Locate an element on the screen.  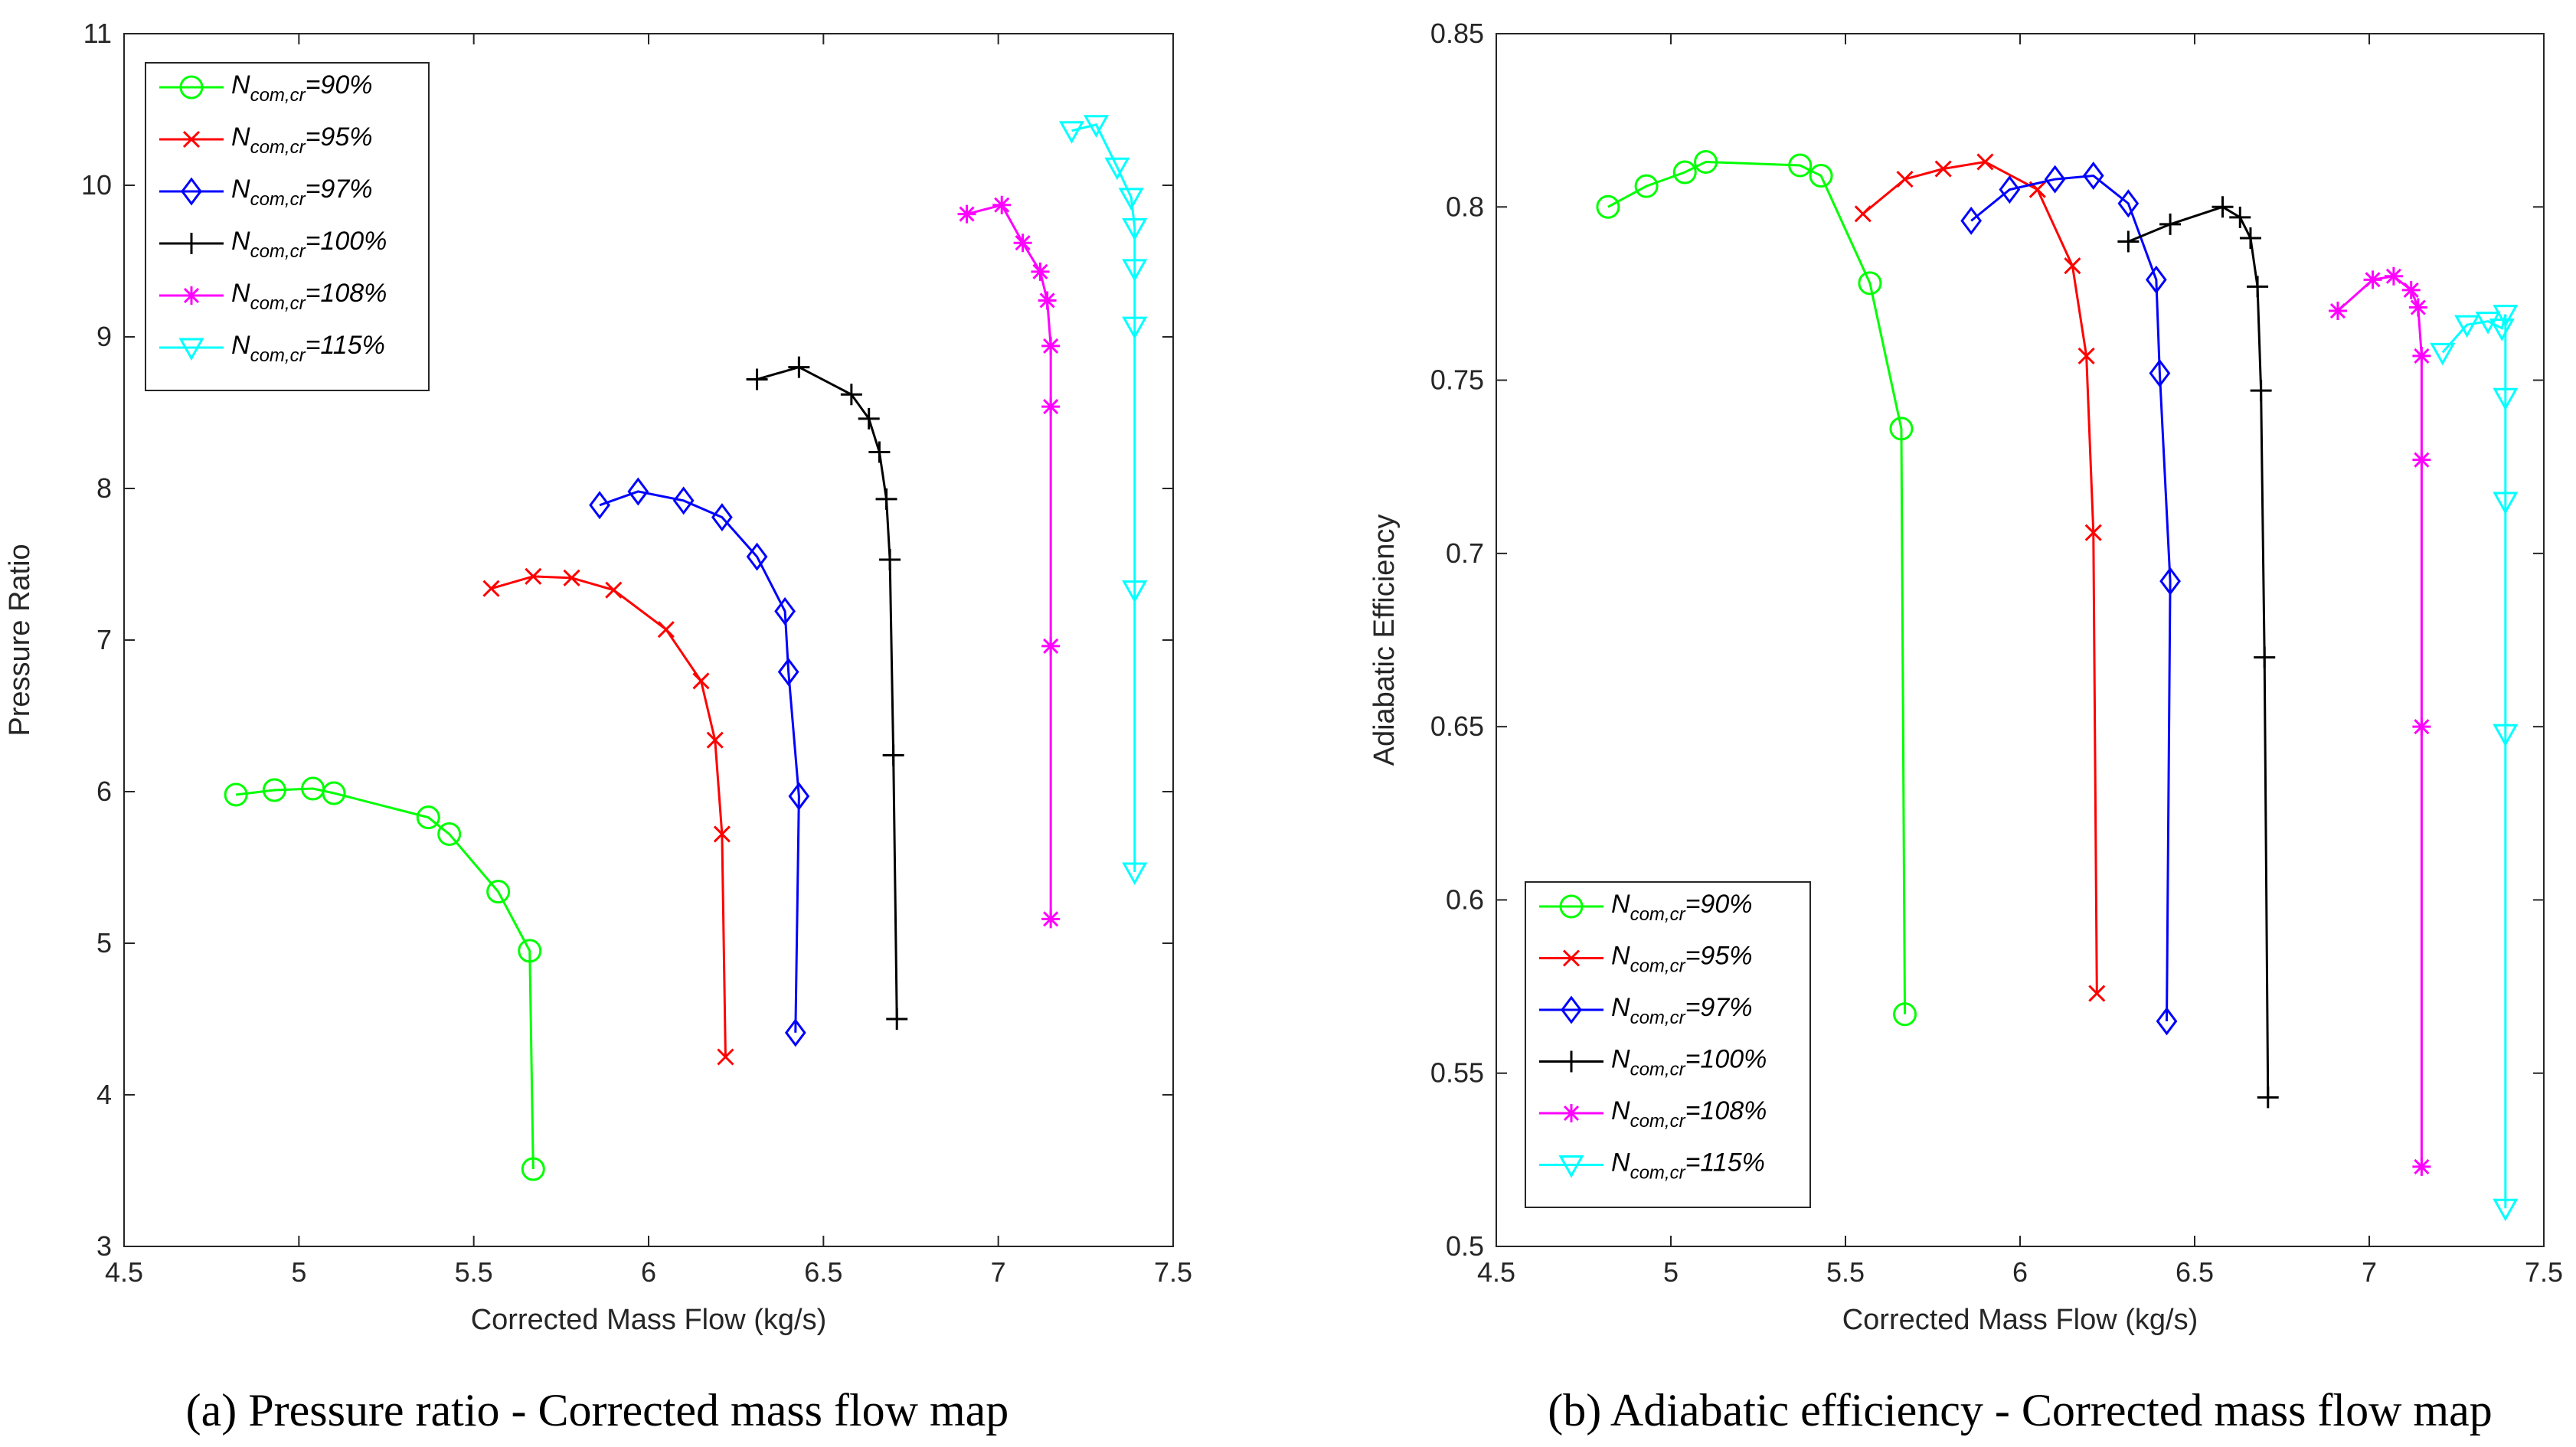
x-tick-label: 5.5 is located at coordinates (474, 1272).